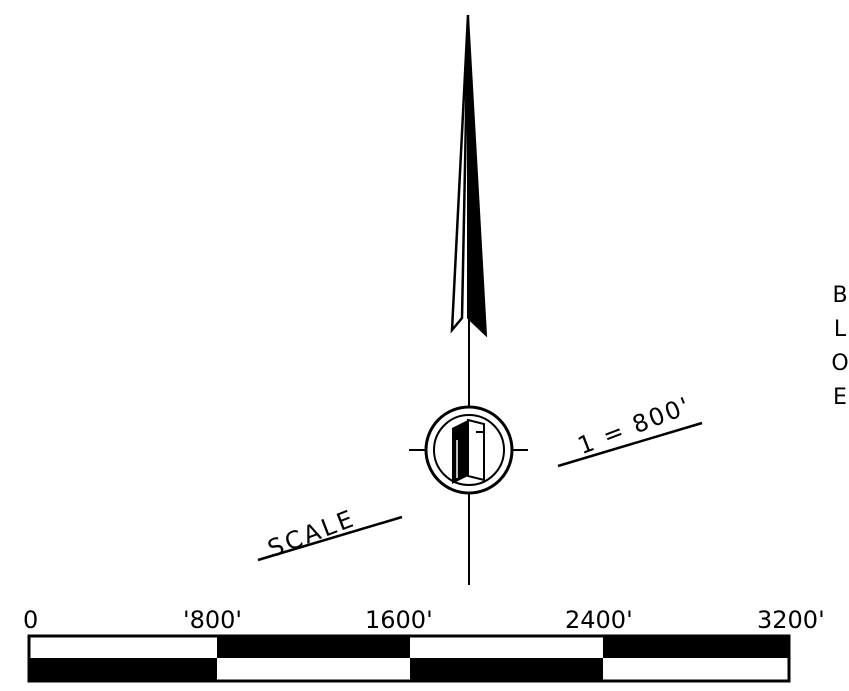  Describe the element at coordinates (469, 450) in the screenshot. I see `compass-rose-icon` at that location.